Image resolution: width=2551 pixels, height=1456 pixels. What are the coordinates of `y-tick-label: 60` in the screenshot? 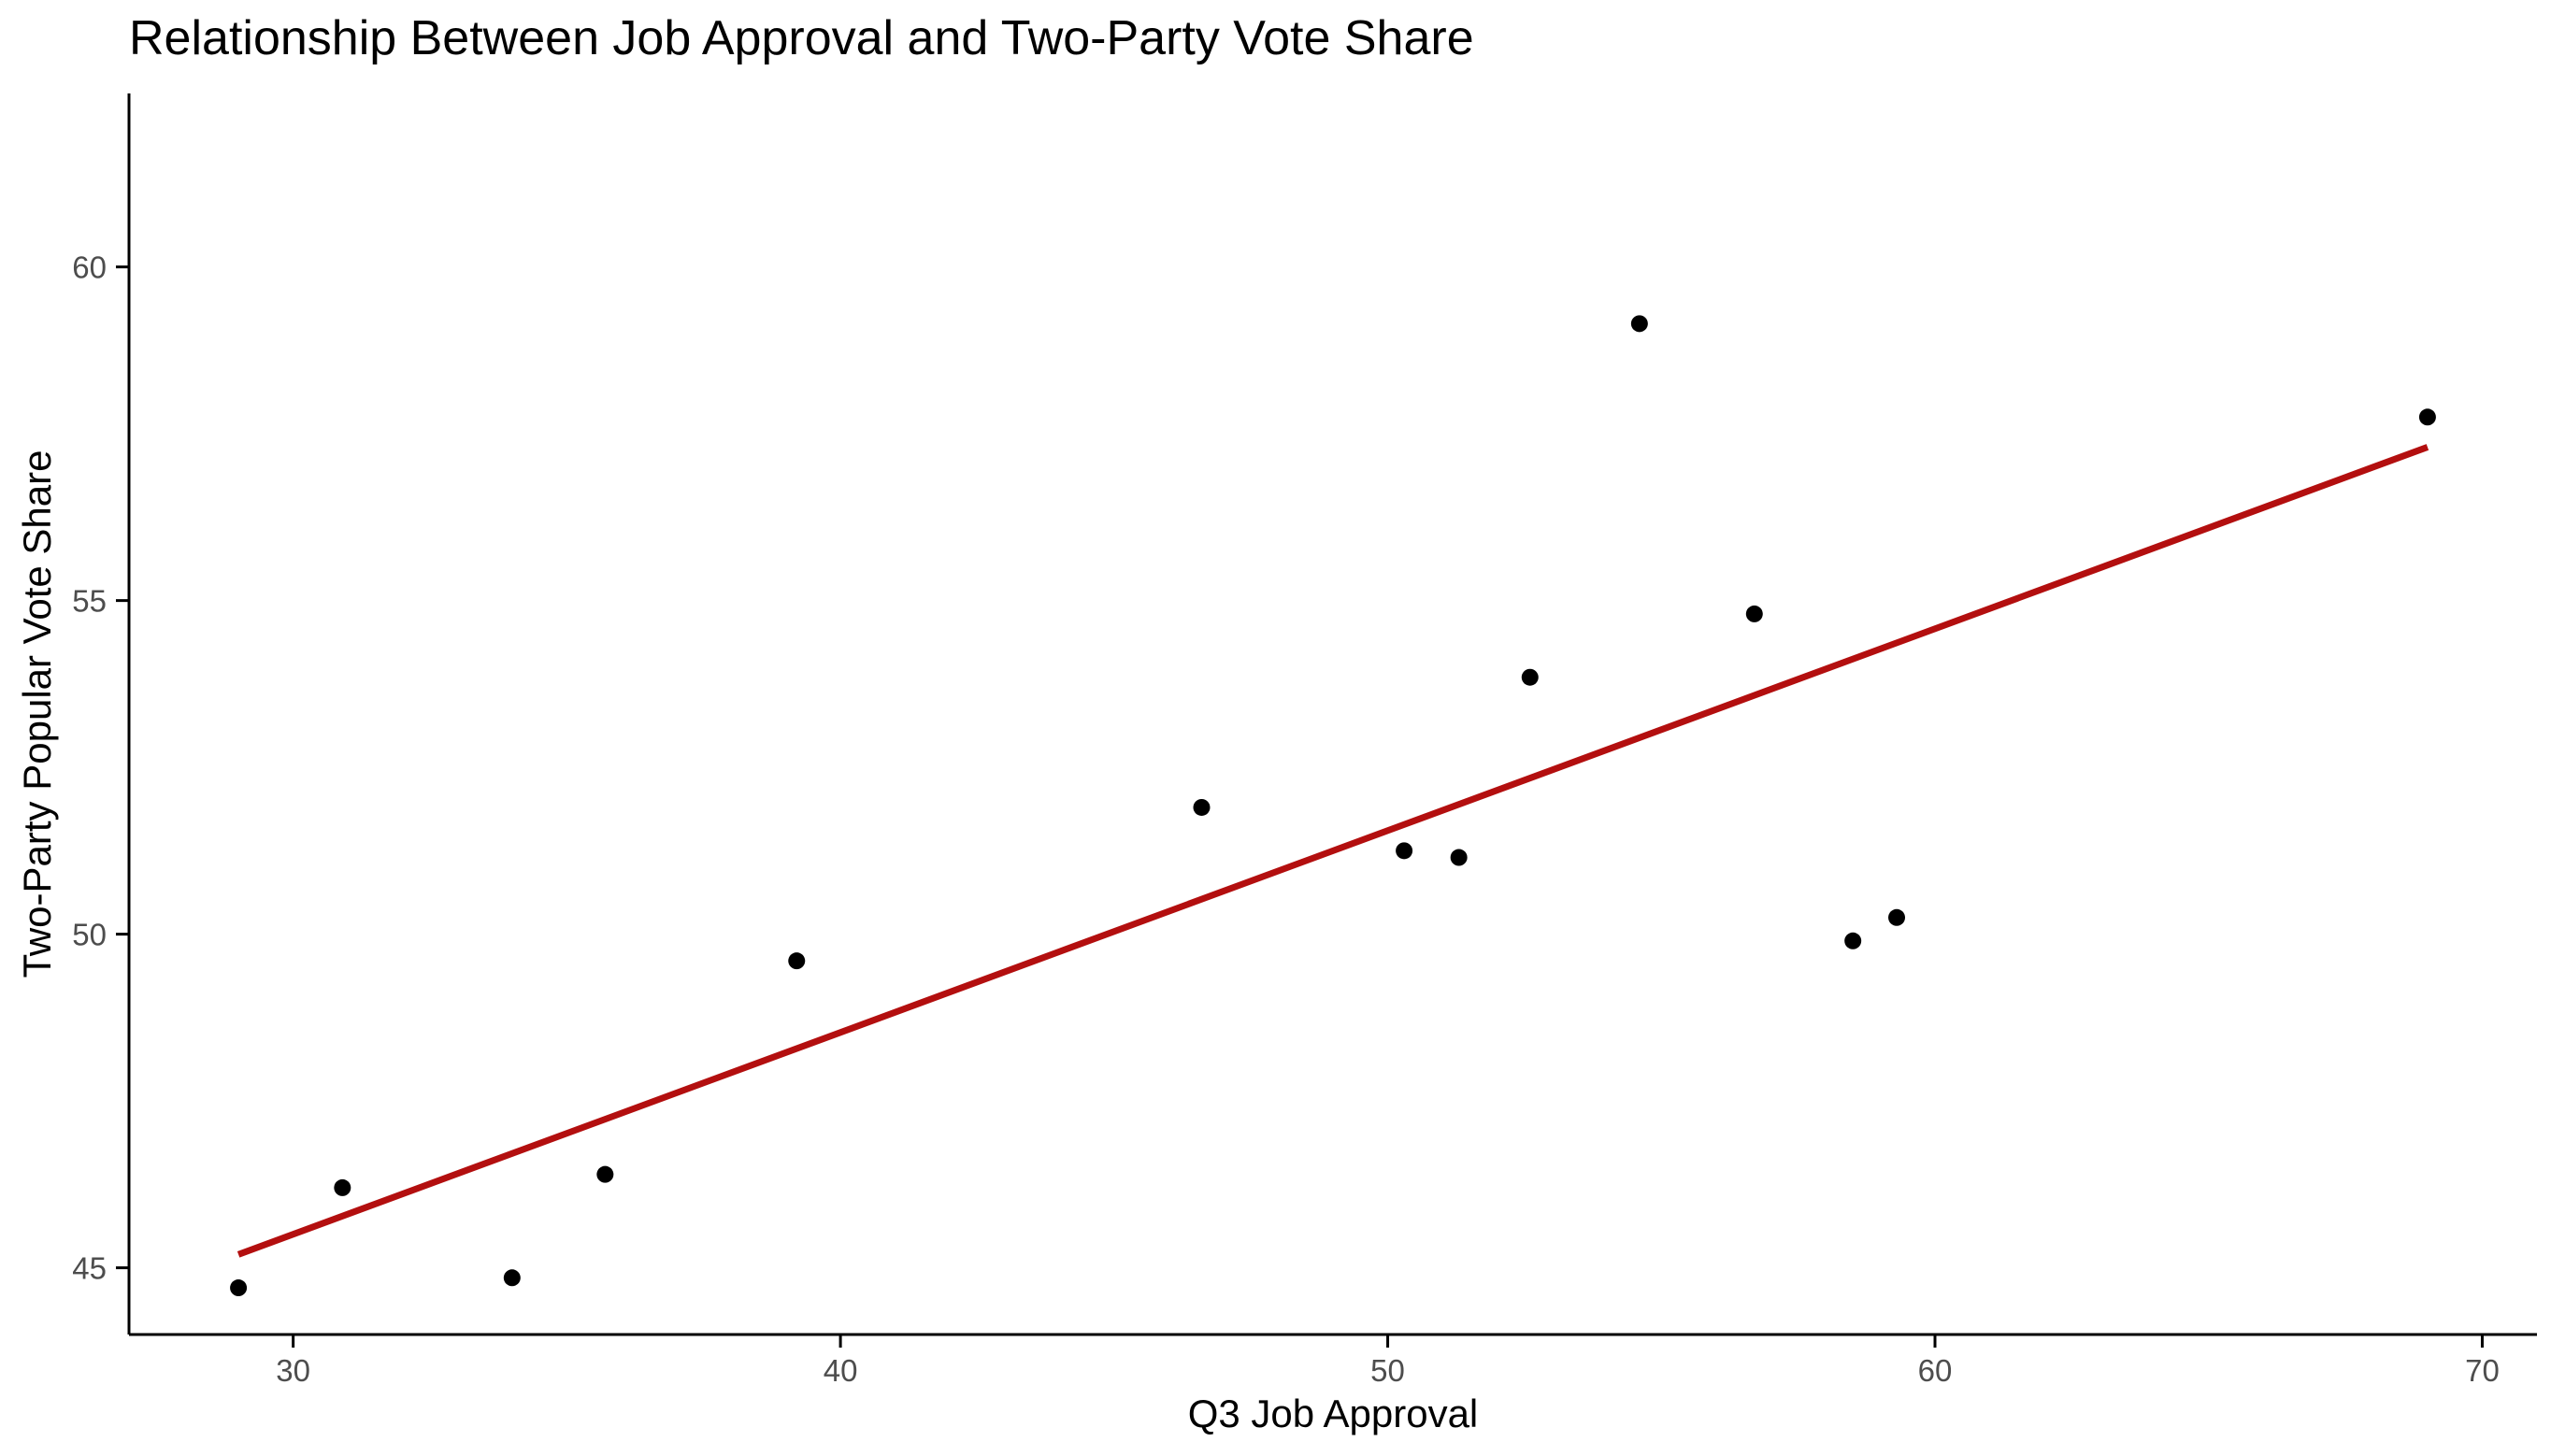 It's located at (89, 267).